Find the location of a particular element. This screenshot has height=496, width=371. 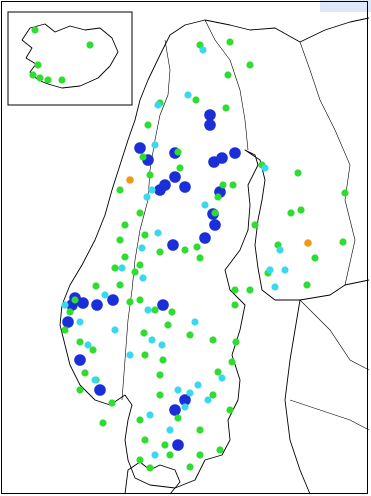

finland-russia-border is located at coordinates (327, 163).